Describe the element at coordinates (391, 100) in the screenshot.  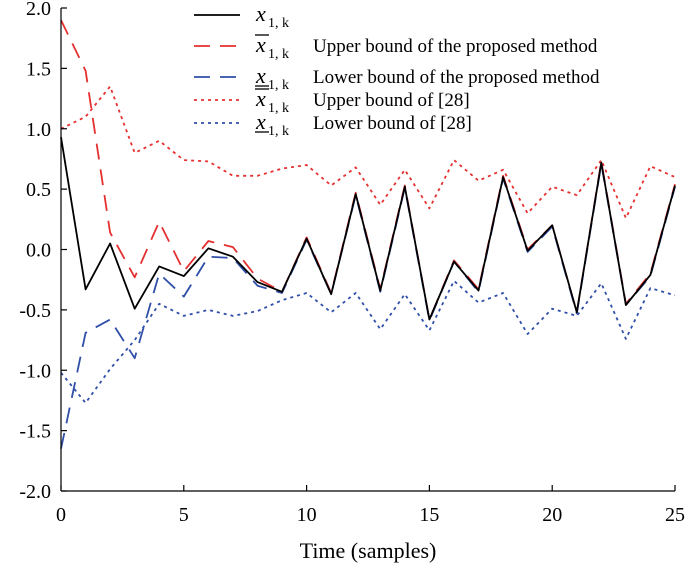
I see `legend-label: Upper bound of [28]` at that location.